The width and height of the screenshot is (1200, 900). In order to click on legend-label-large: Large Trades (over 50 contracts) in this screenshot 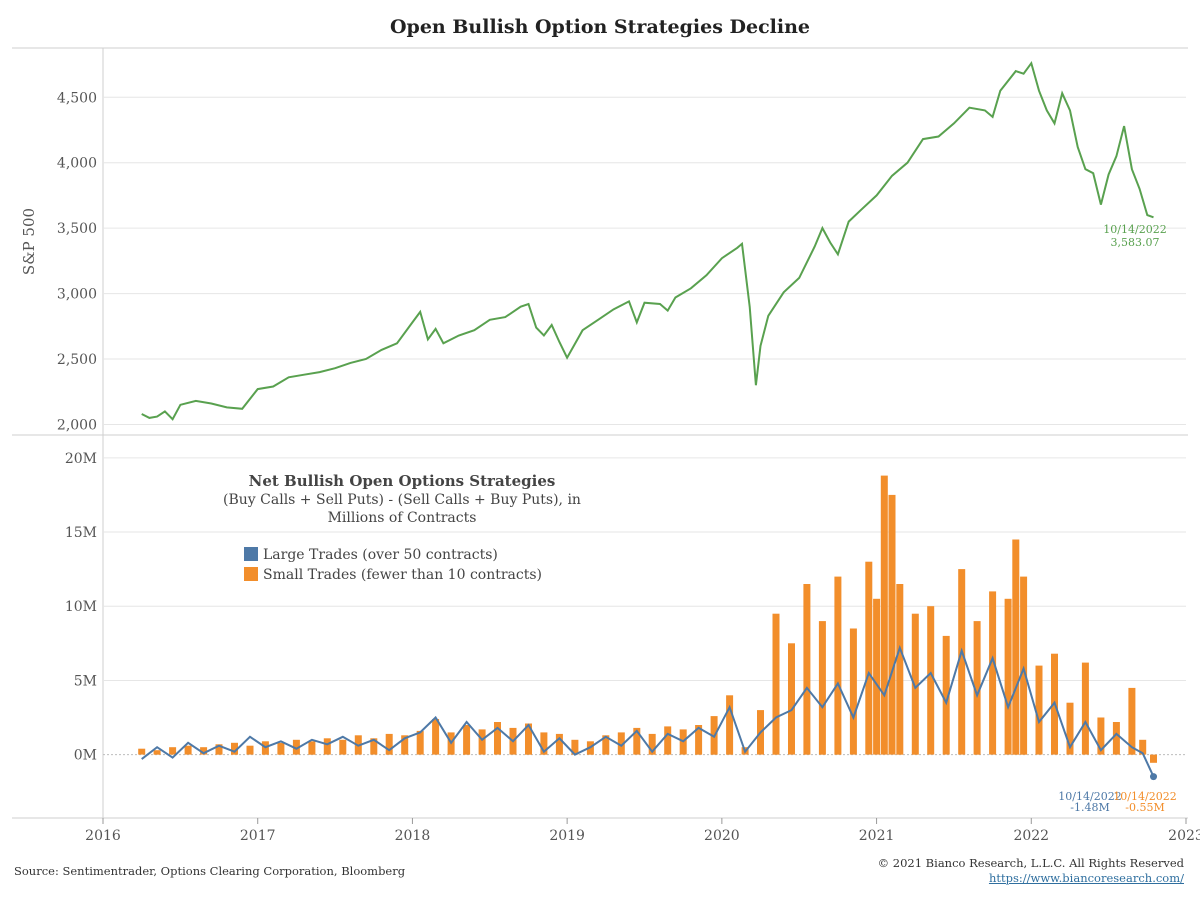, I will do `click(380, 555)`.